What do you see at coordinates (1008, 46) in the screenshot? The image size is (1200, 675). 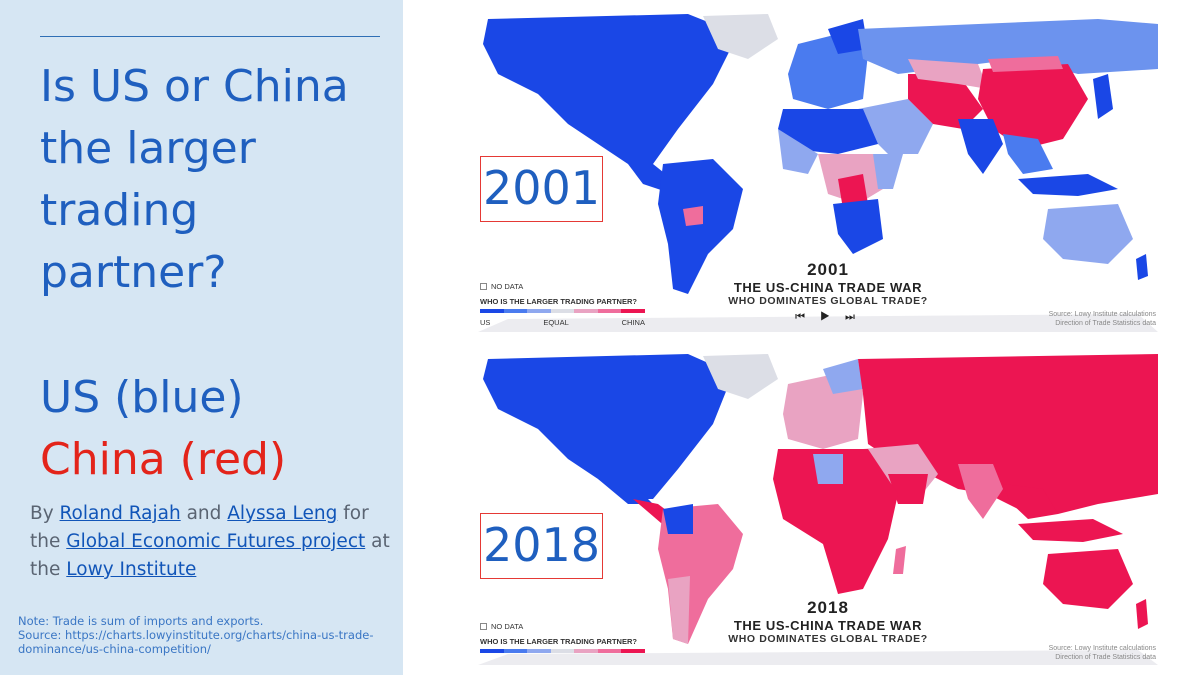 I see `region-russia` at bounding box center [1008, 46].